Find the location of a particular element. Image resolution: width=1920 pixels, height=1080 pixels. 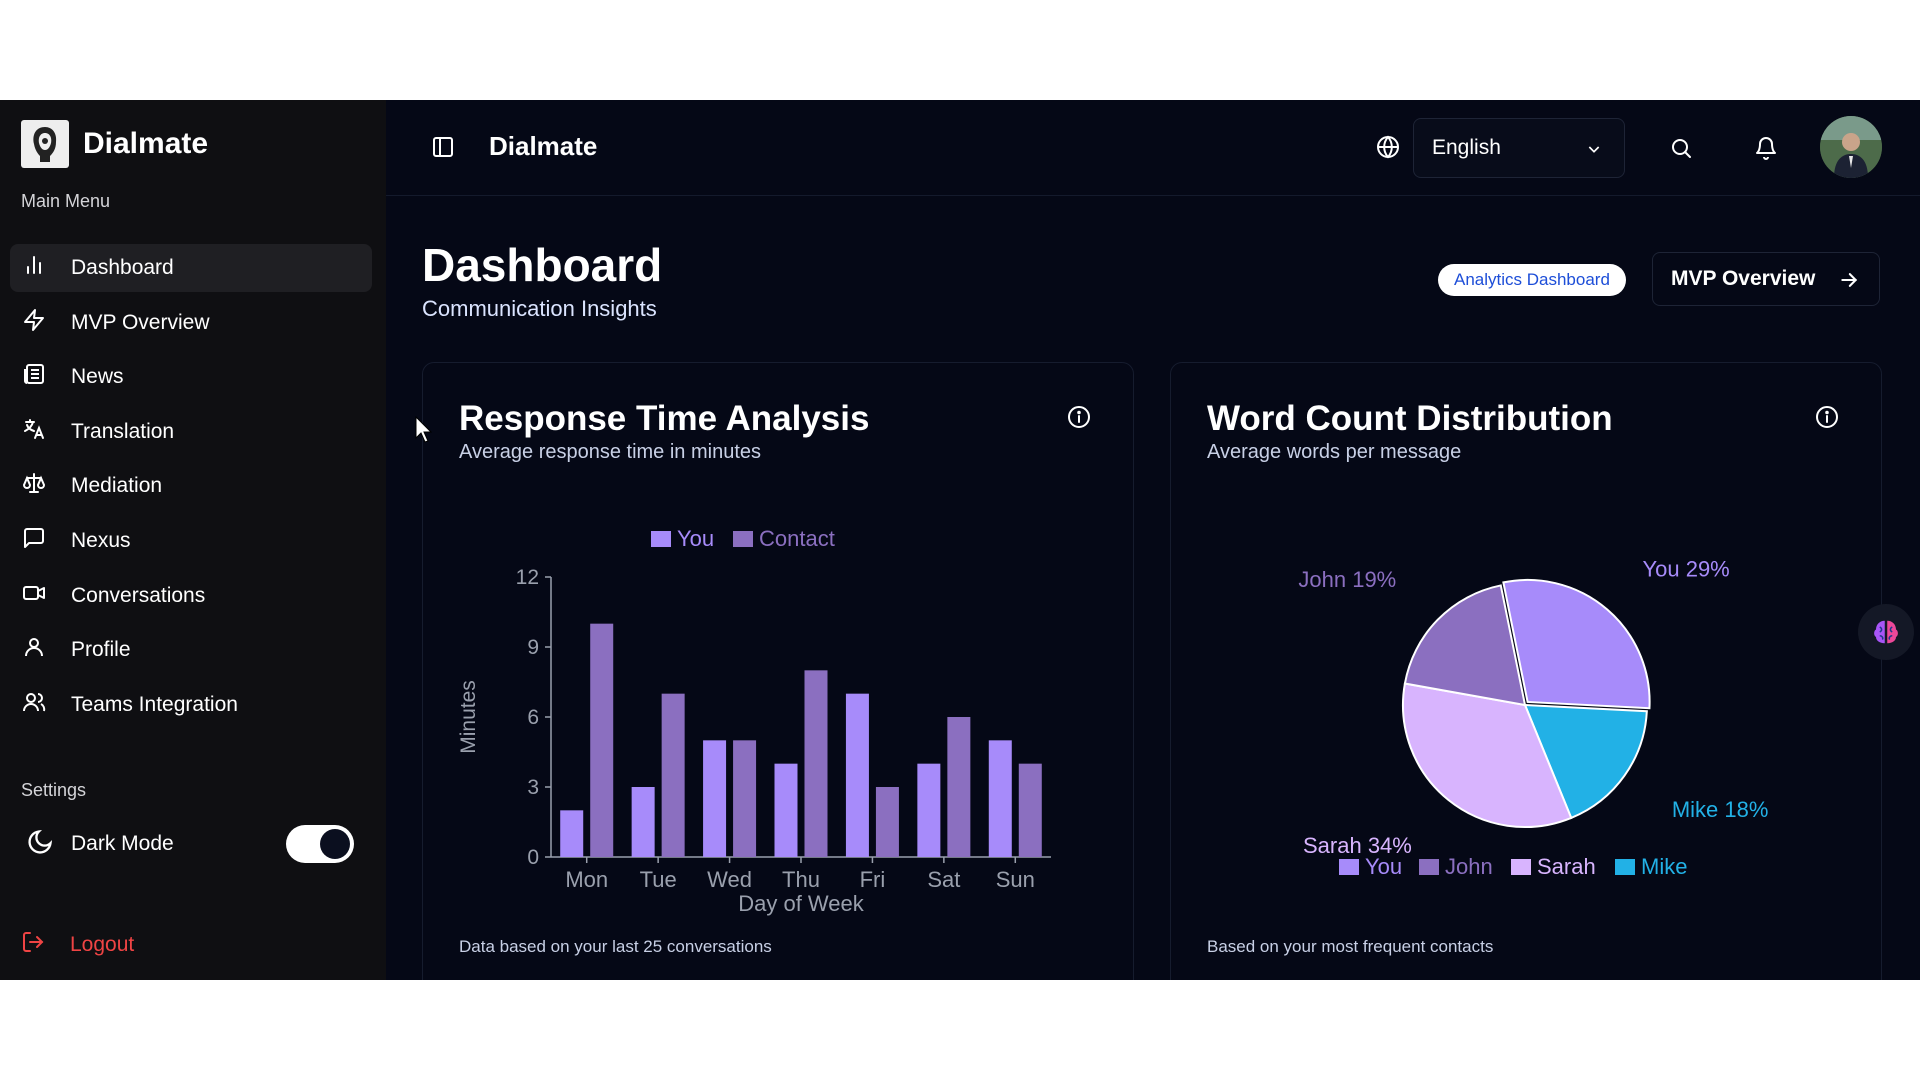

y-tick-label: 3 is located at coordinates (533, 787).